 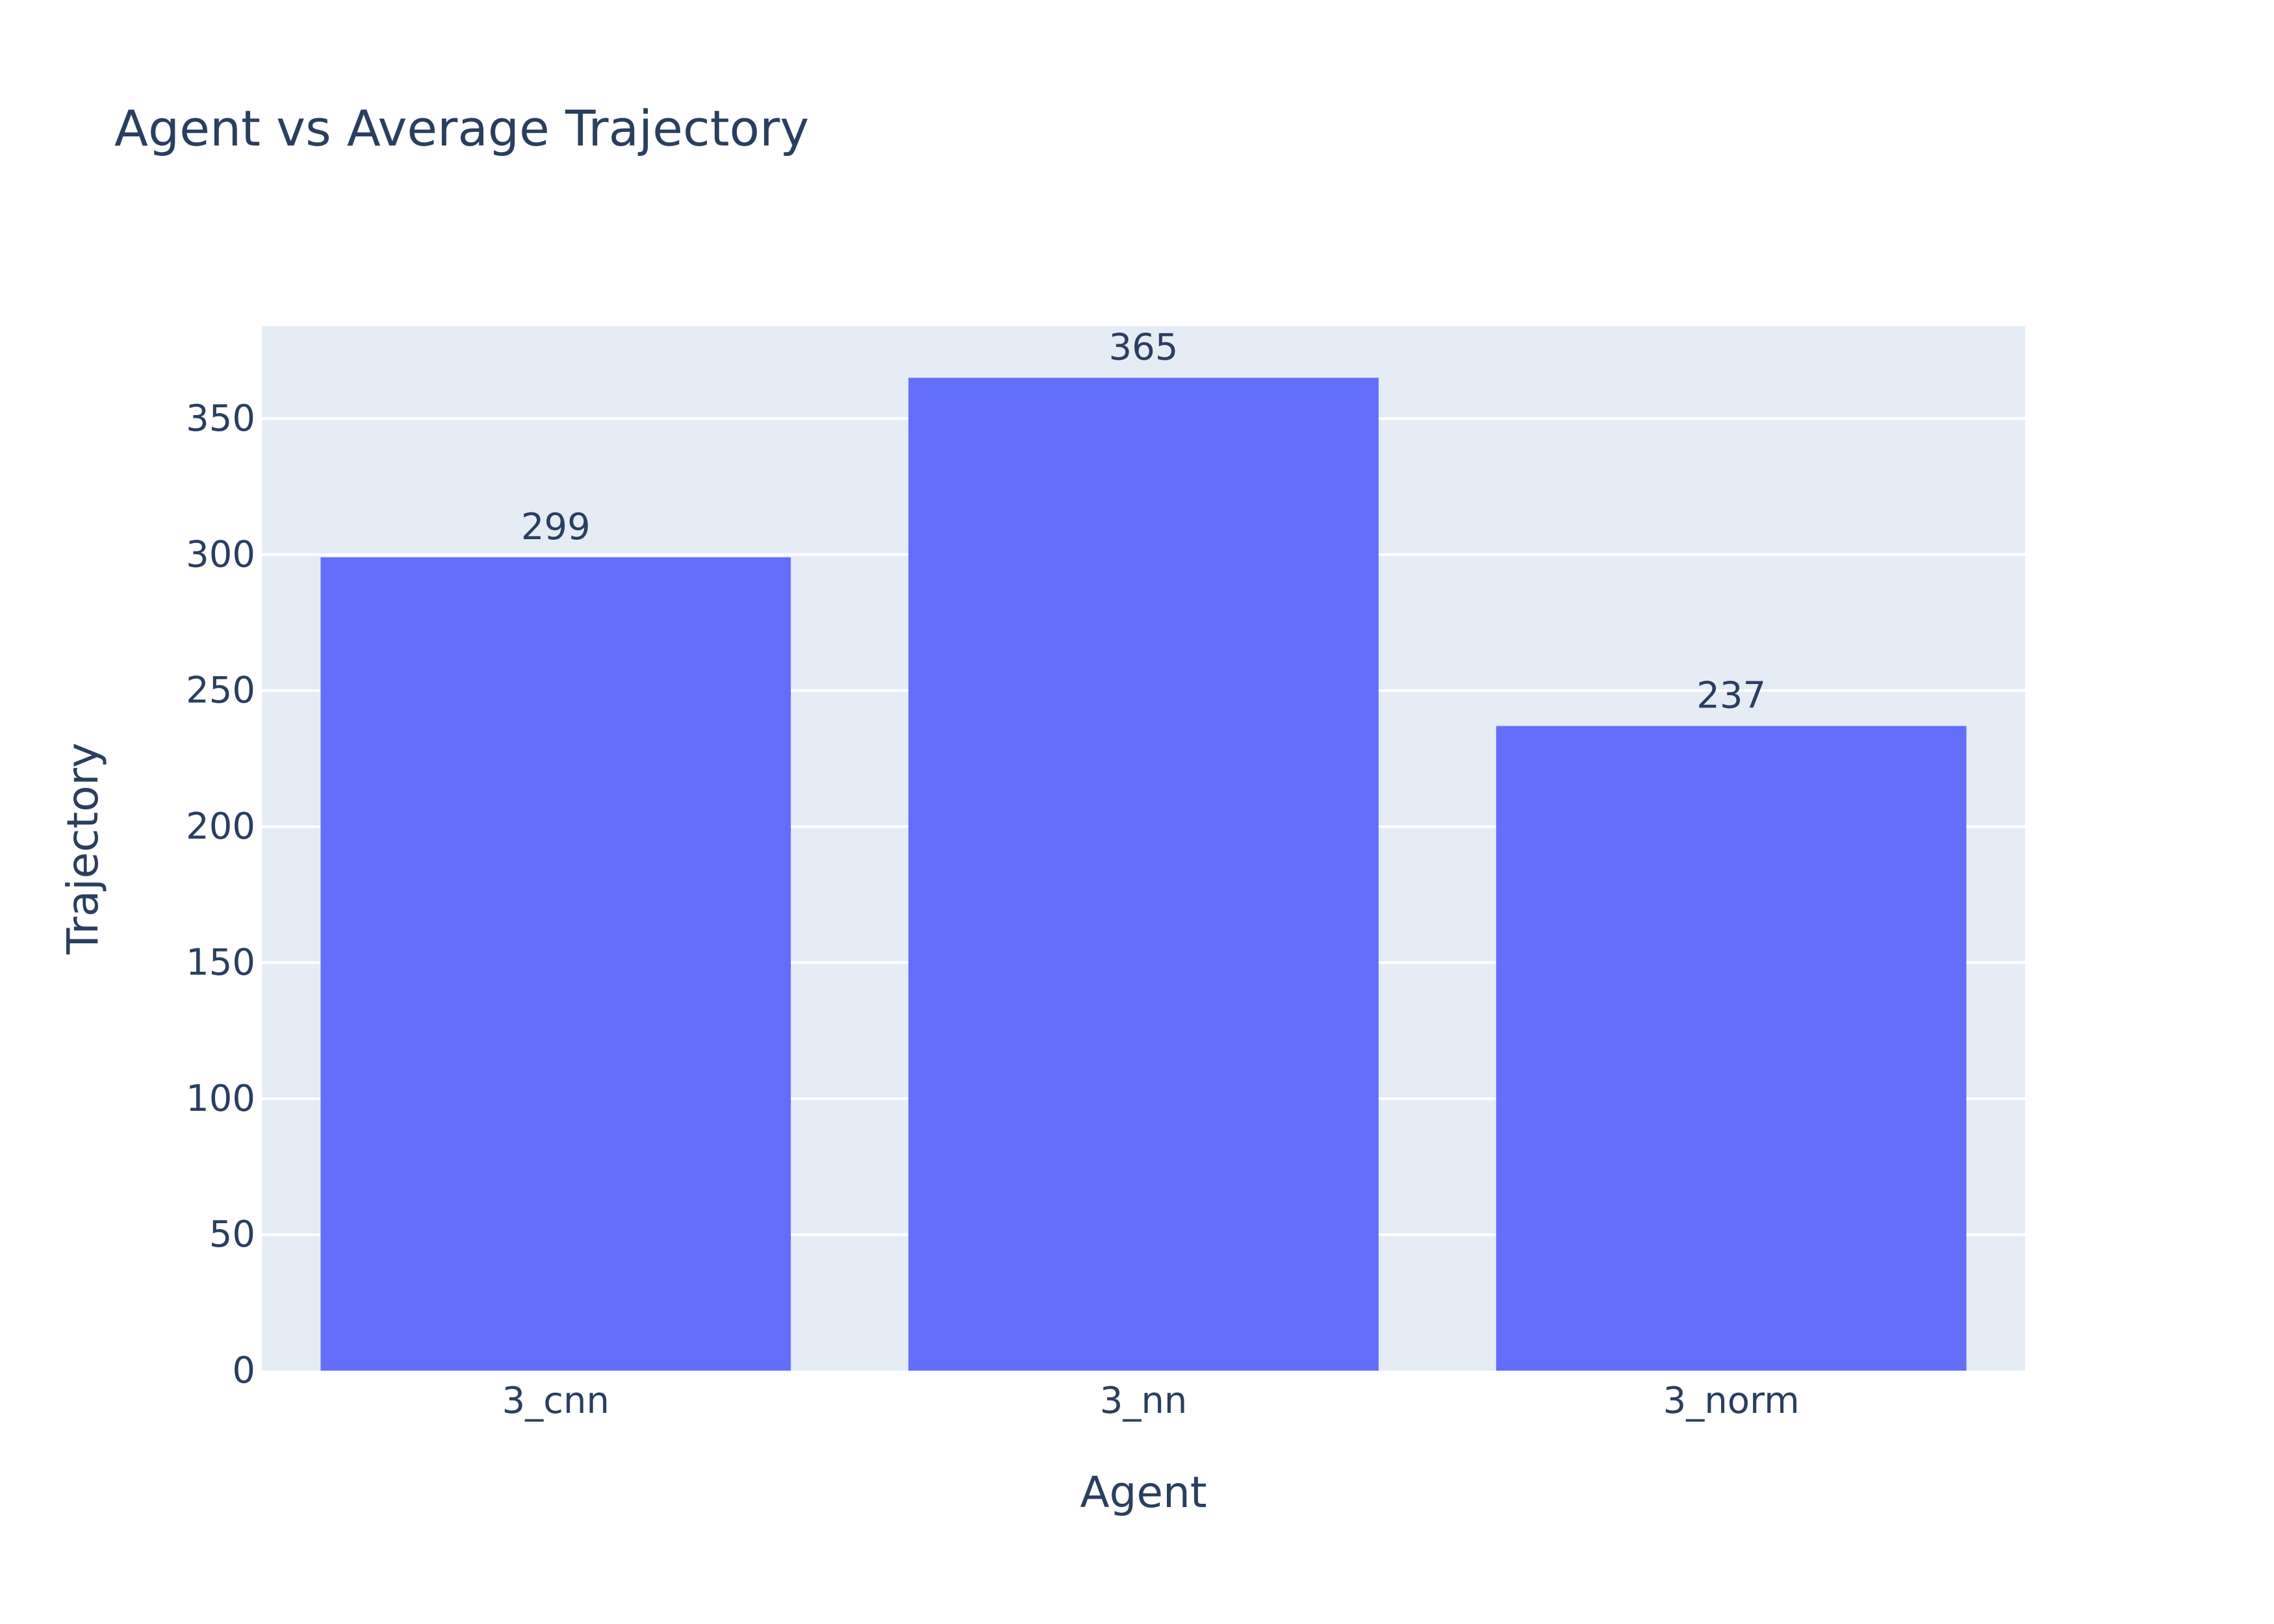 I want to click on chart-title: Agent vs Average Trajectory, so click(x=462, y=128).